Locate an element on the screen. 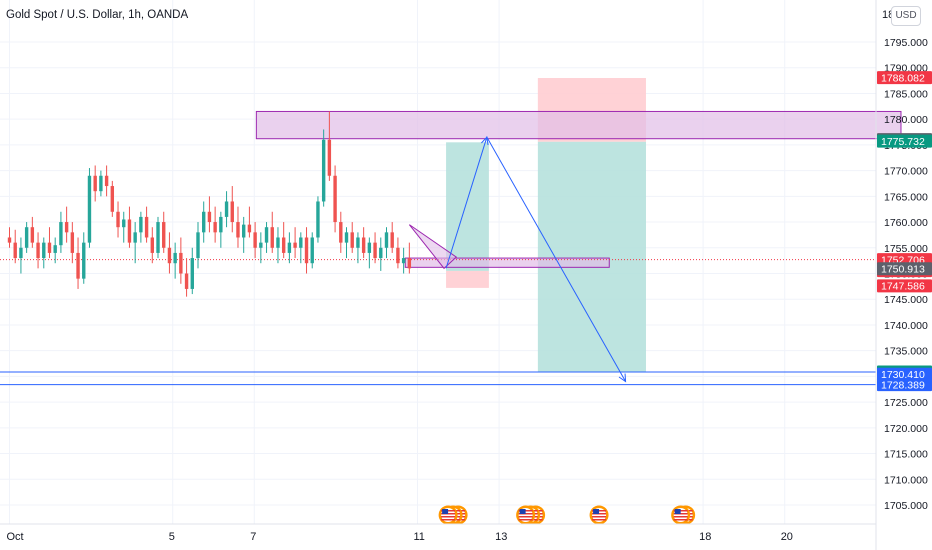  y-tick-label: 1795.000 is located at coordinates (906, 43).